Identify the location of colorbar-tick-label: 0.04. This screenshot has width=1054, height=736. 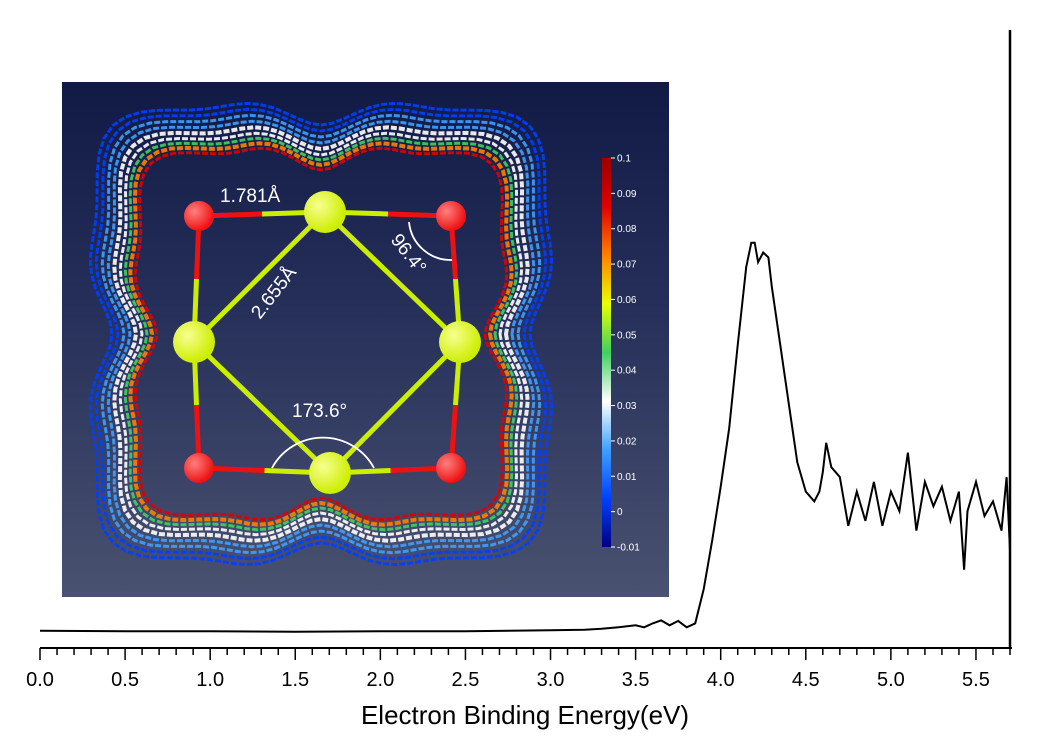
(627, 371).